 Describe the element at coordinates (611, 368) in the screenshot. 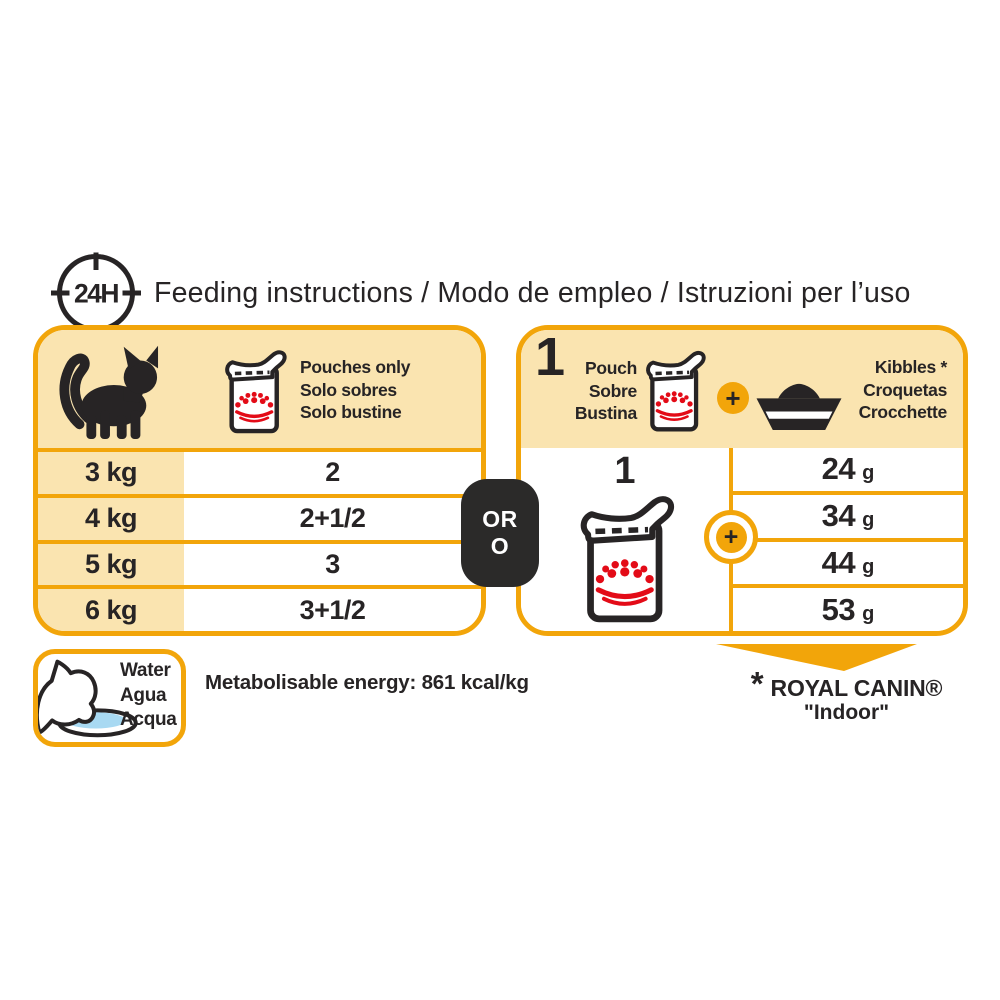

I see `note-line: Pouch` at that location.